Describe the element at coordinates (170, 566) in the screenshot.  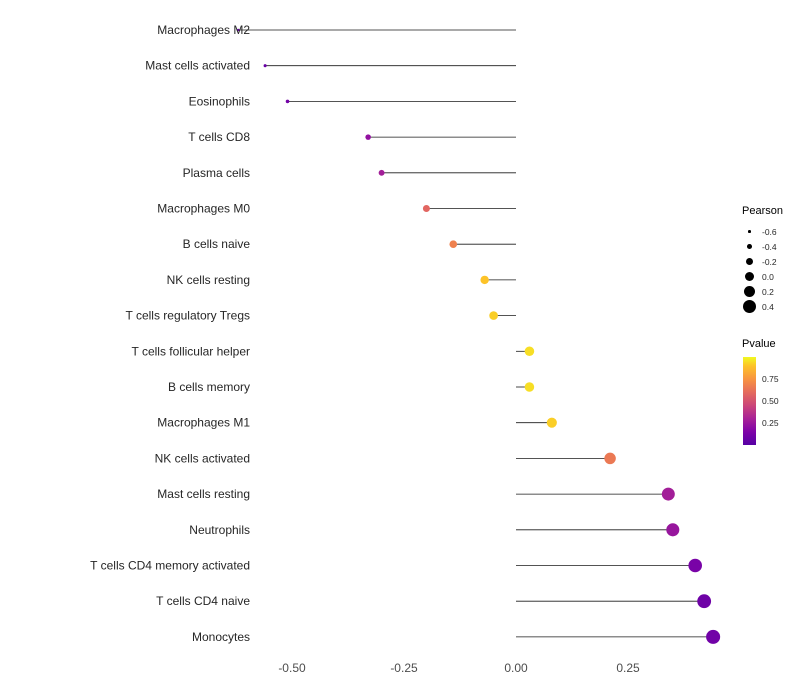
I see `category-label: T cells CD4 memory activated` at that location.